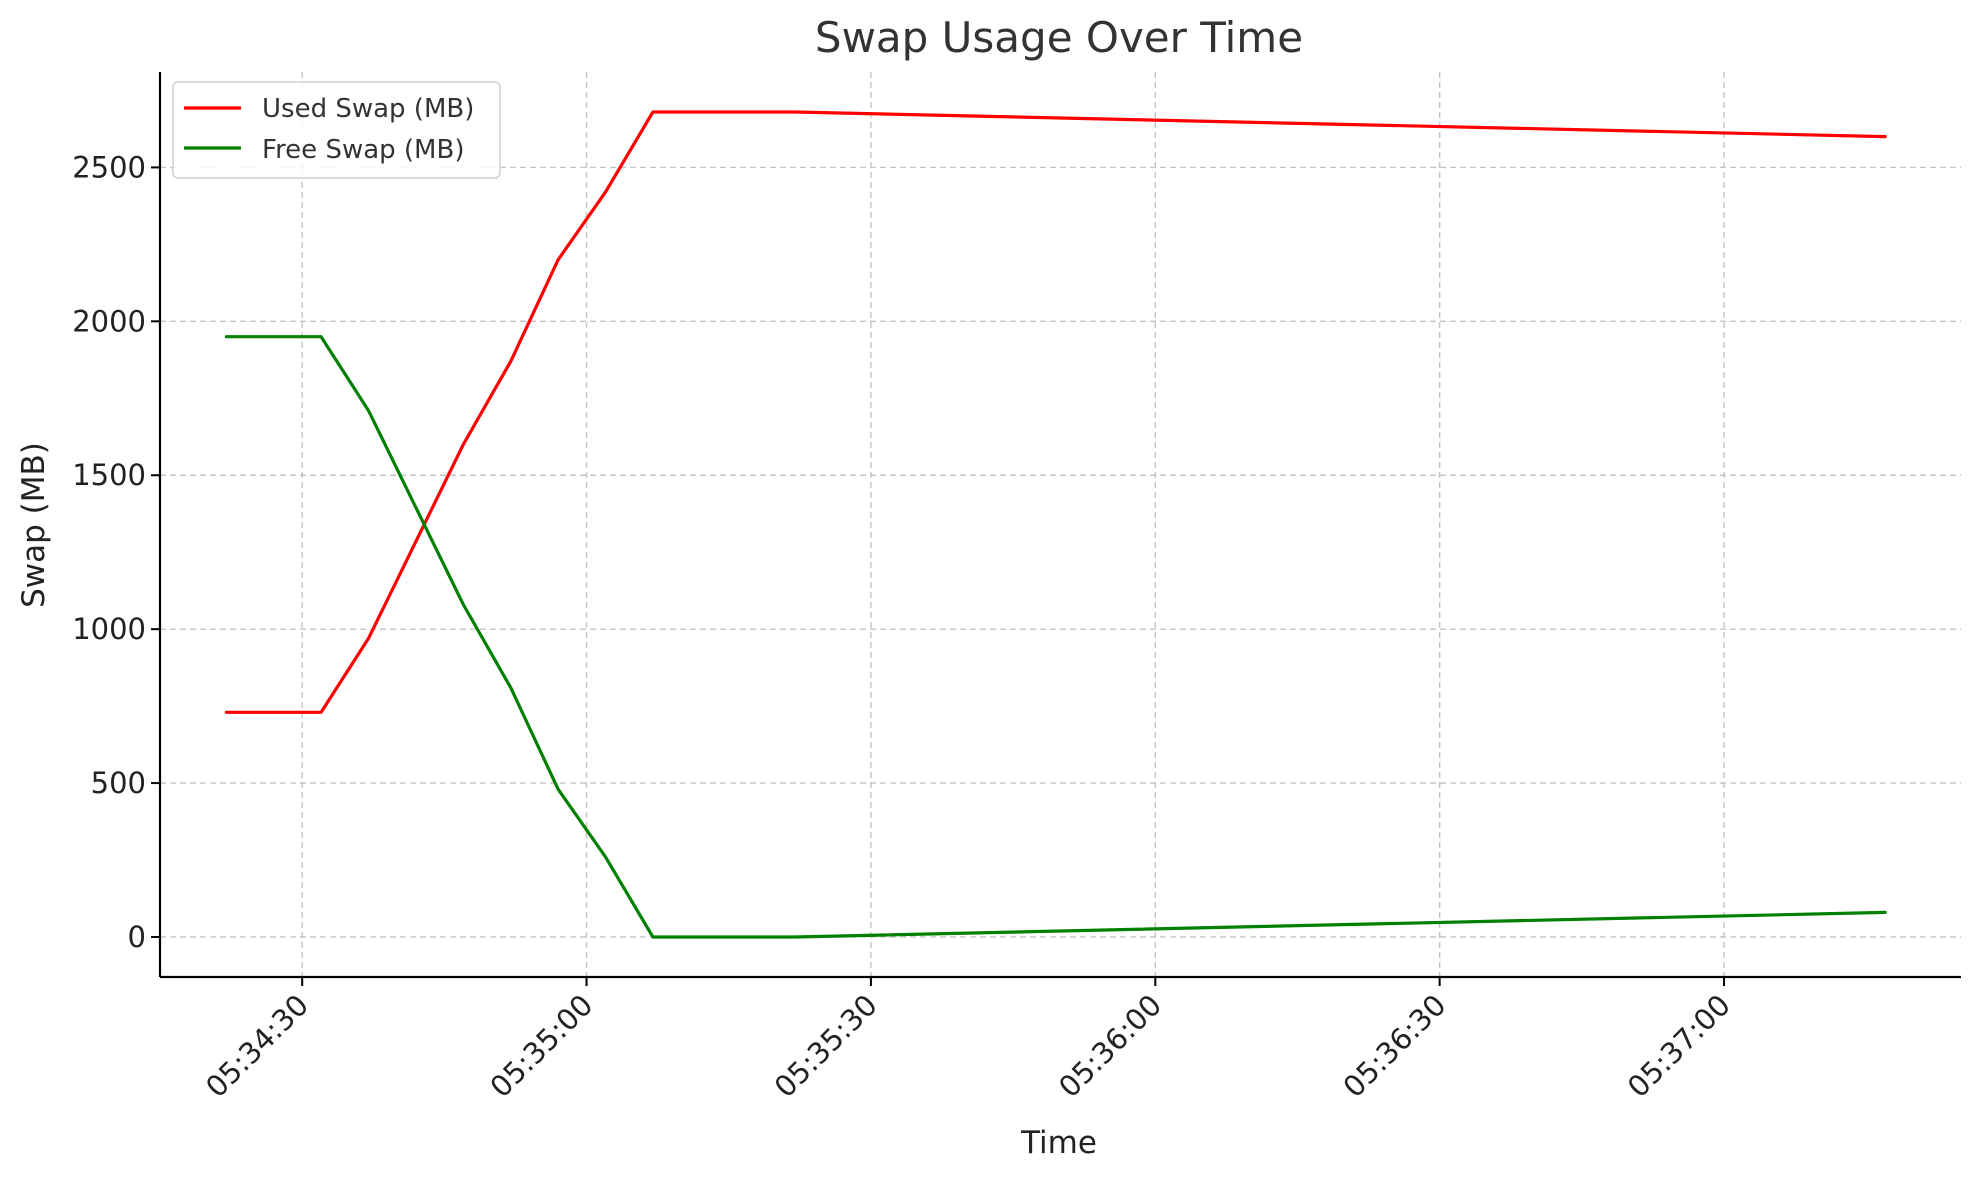  What do you see at coordinates (109, 475) in the screenshot?
I see `y-tick-label: 1500` at bounding box center [109, 475].